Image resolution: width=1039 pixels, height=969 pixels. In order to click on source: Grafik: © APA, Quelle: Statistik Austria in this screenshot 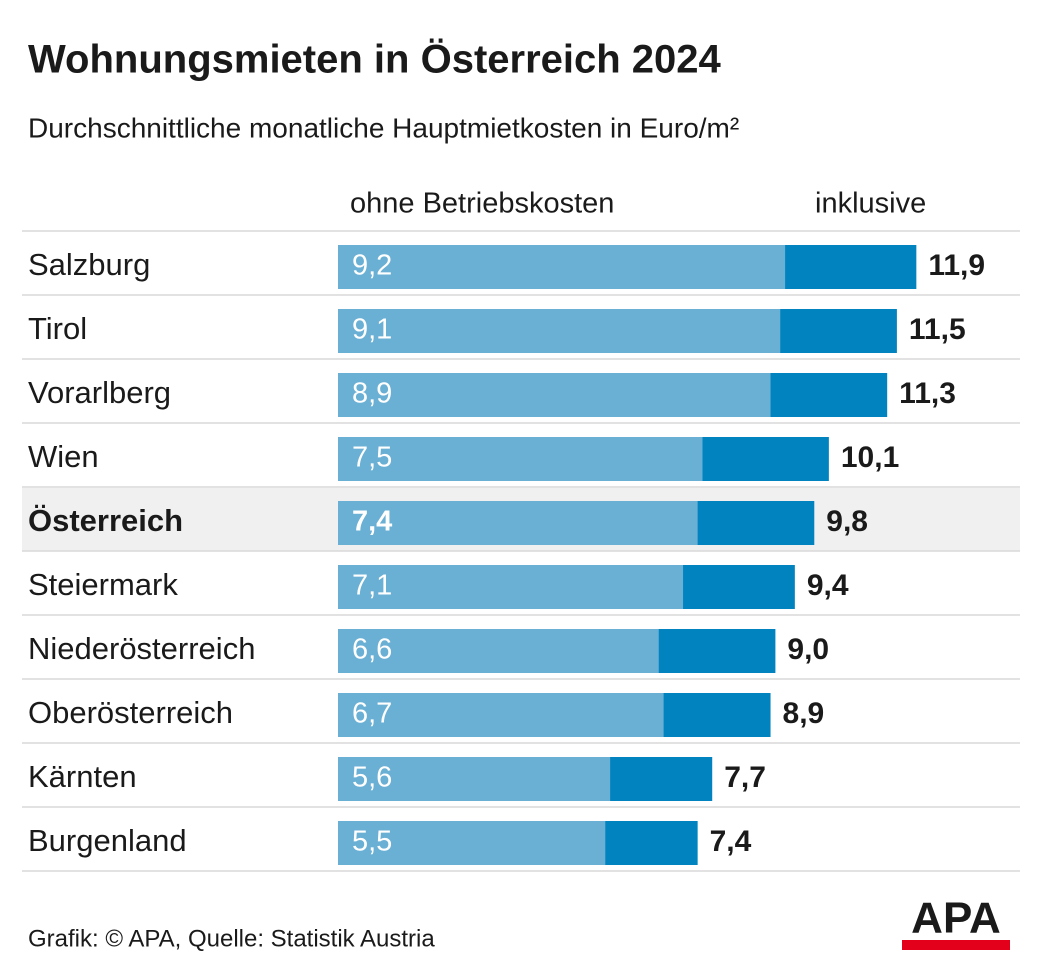, I will do `click(231, 938)`.